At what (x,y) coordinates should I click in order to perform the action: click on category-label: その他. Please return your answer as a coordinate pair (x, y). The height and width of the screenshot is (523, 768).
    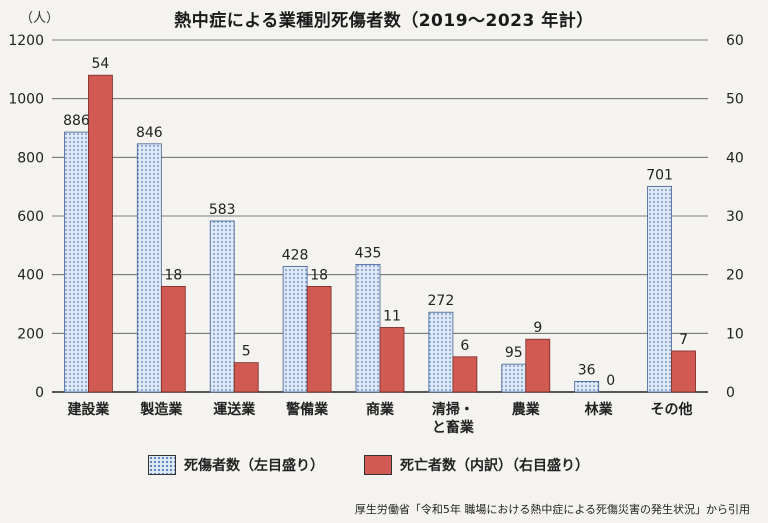
    Looking at the image, I should click on (672, 409).